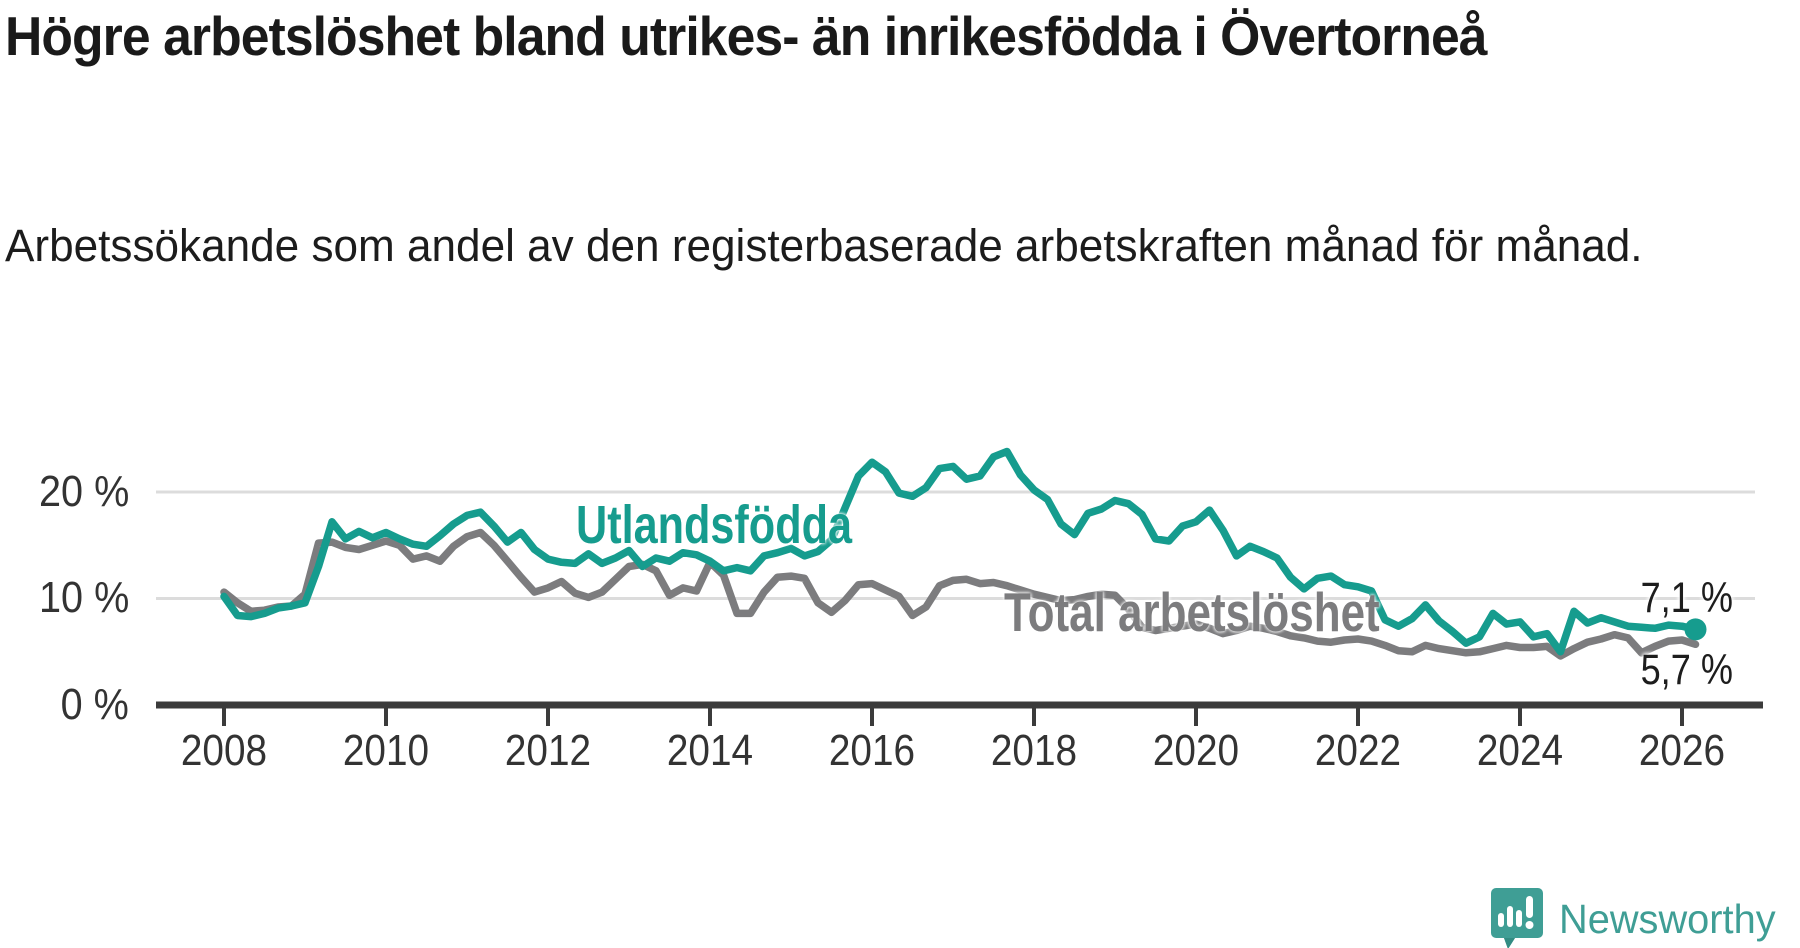  What do you see at coordinates (83, 597) in the screenshot?
I see `y-tick-label-10: 10 %` at bounding box center [83, 597].